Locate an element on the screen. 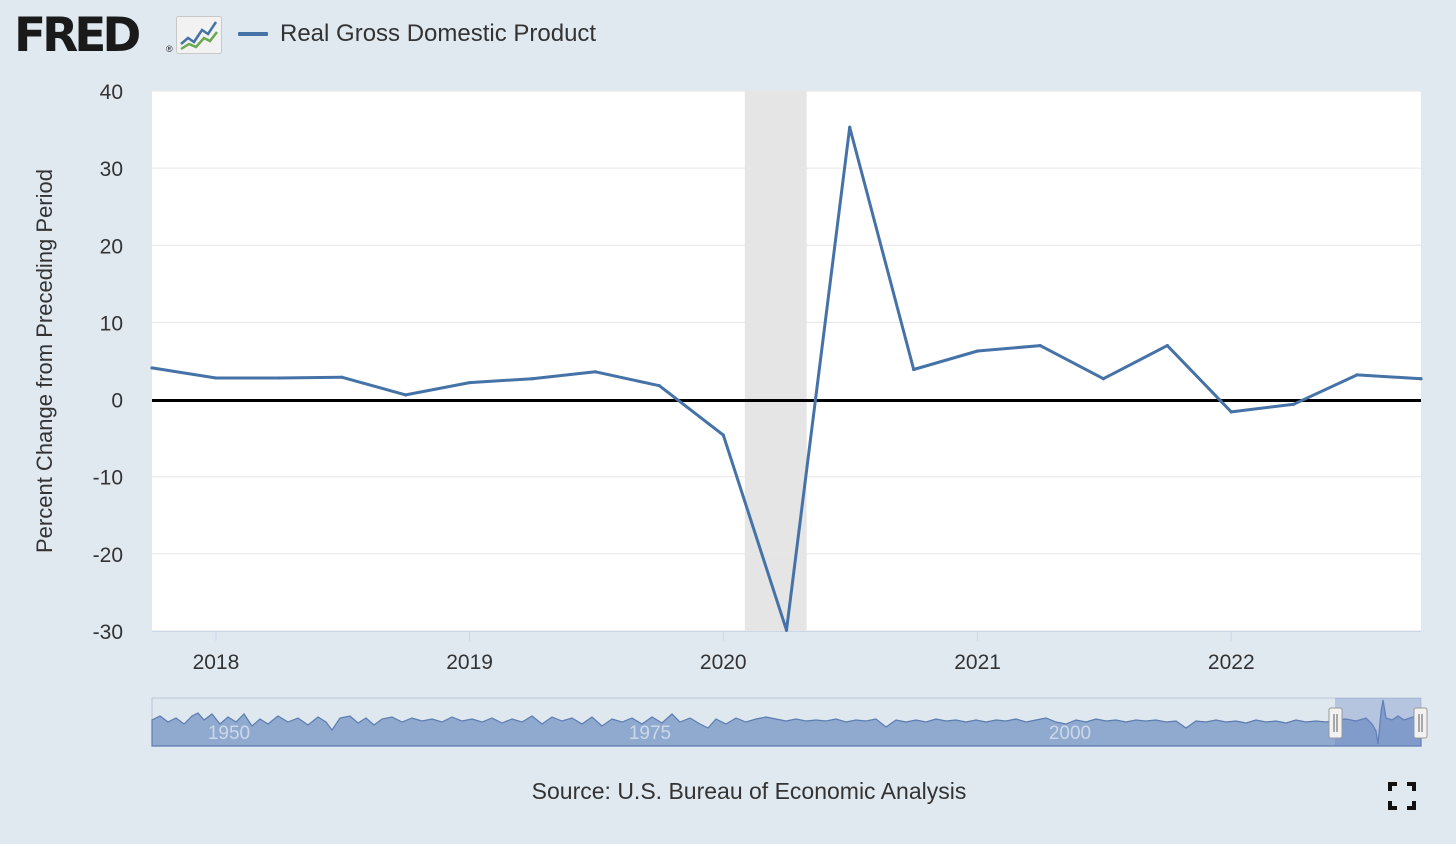  y-tick-label: 30 is located at coordinates (111, 169).